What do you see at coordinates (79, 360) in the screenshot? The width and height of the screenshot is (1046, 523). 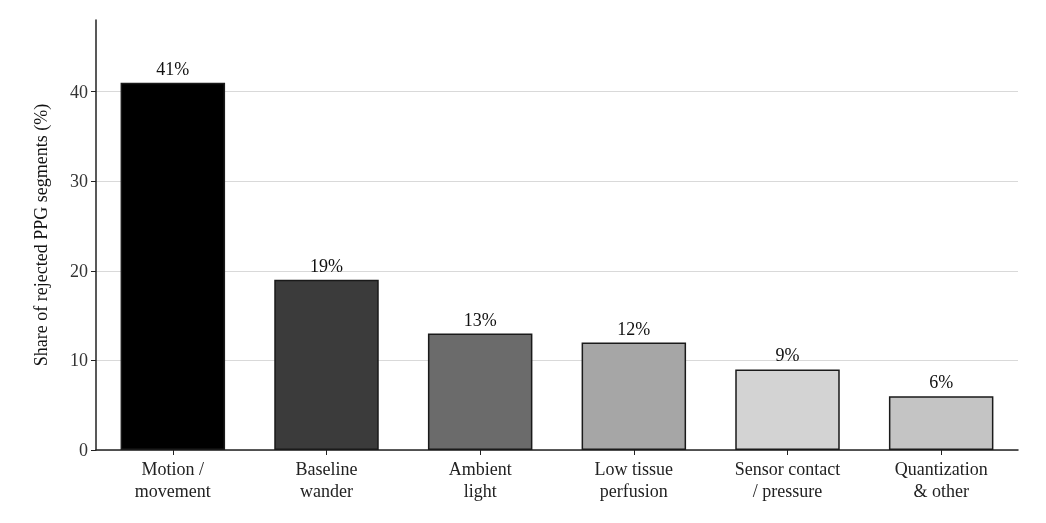 I see `y-tick-label: 10` at bounding box center [79, 360].